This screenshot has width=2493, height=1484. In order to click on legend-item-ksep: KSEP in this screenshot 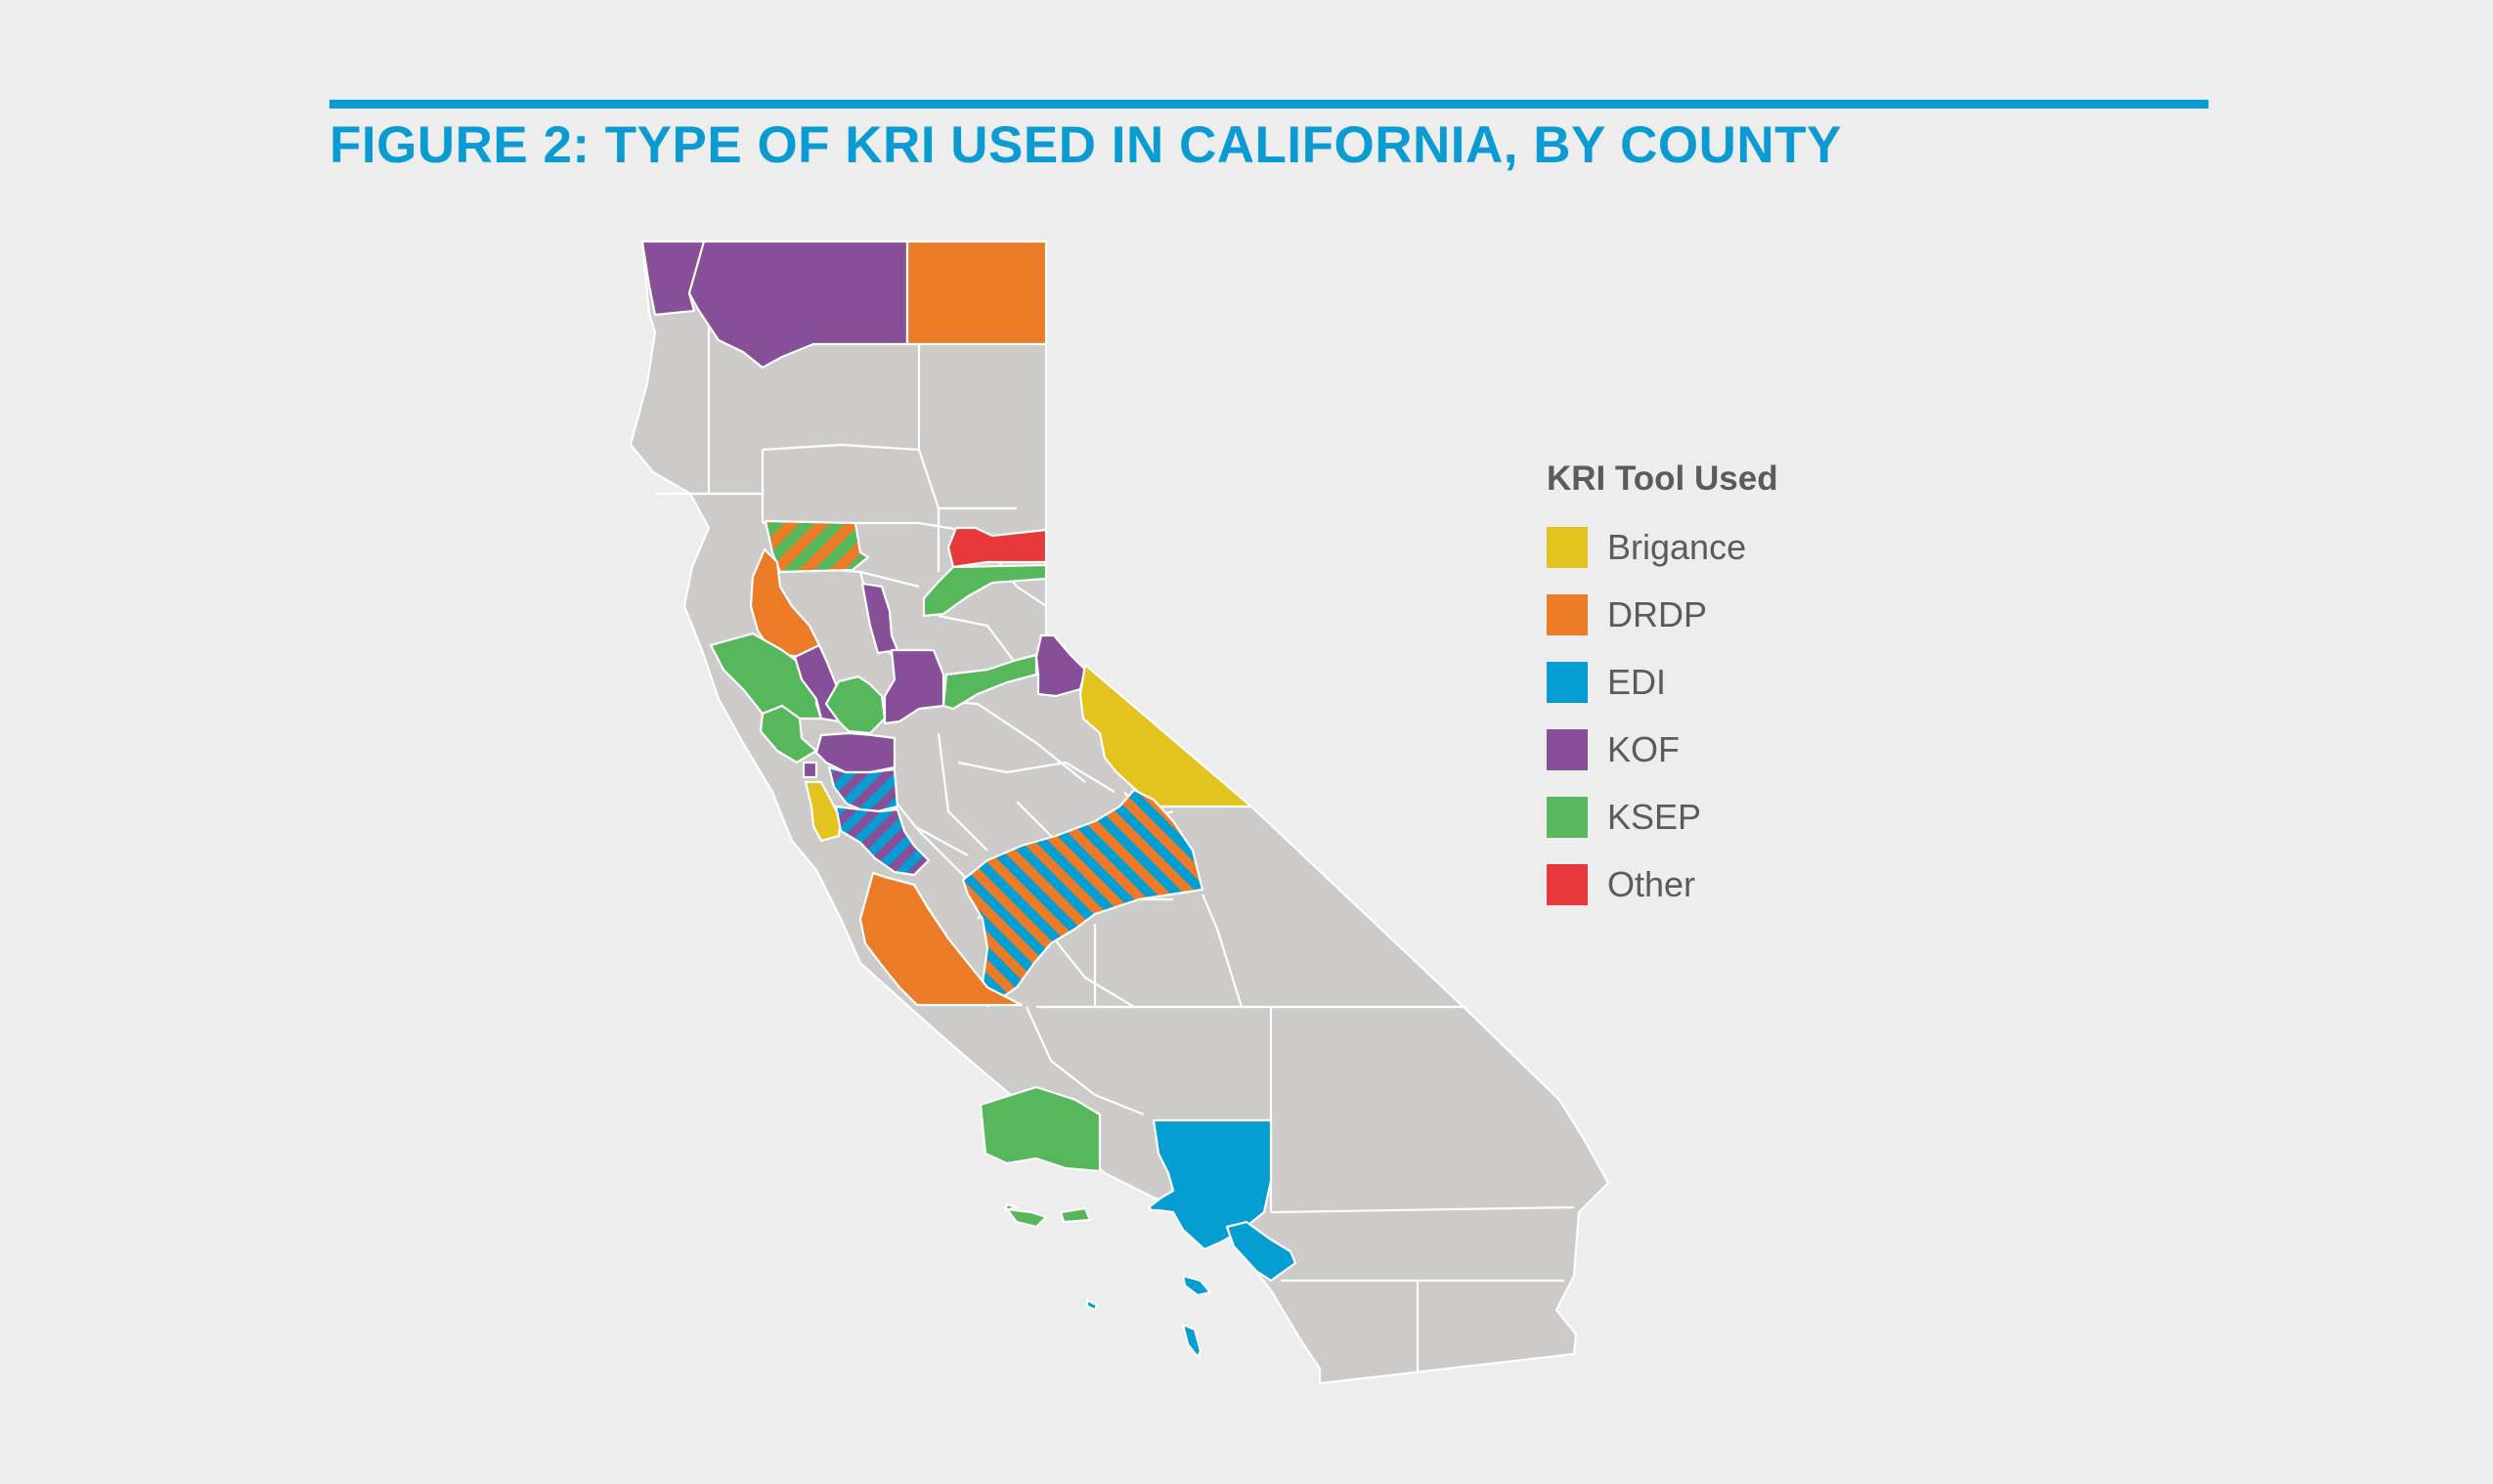, I will do `click(1662, 817)`.